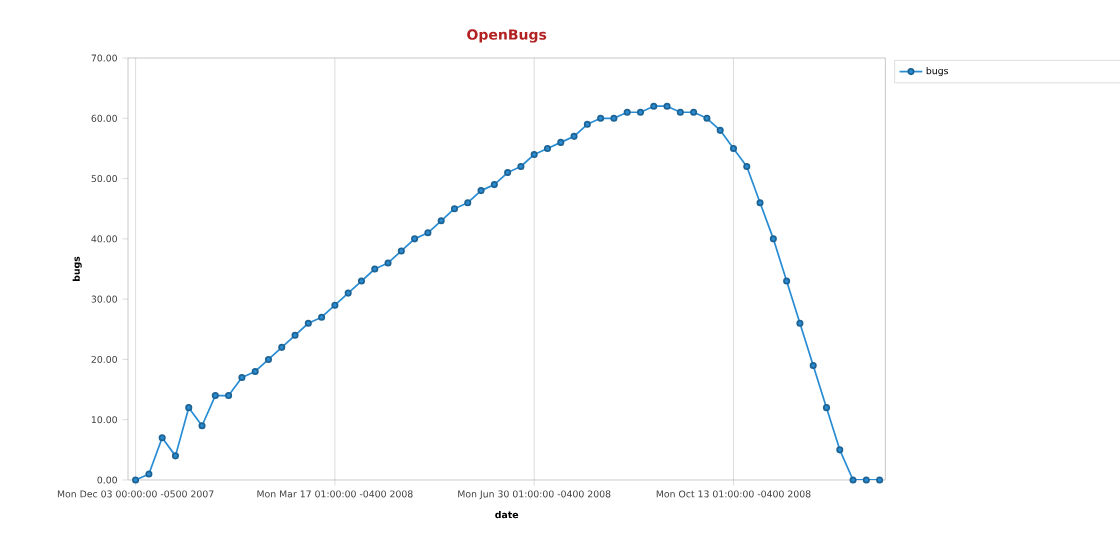  I want to click on x-tick-label: Mon Dec 03 00:00:00 -0500 2007, so click(135, 494).